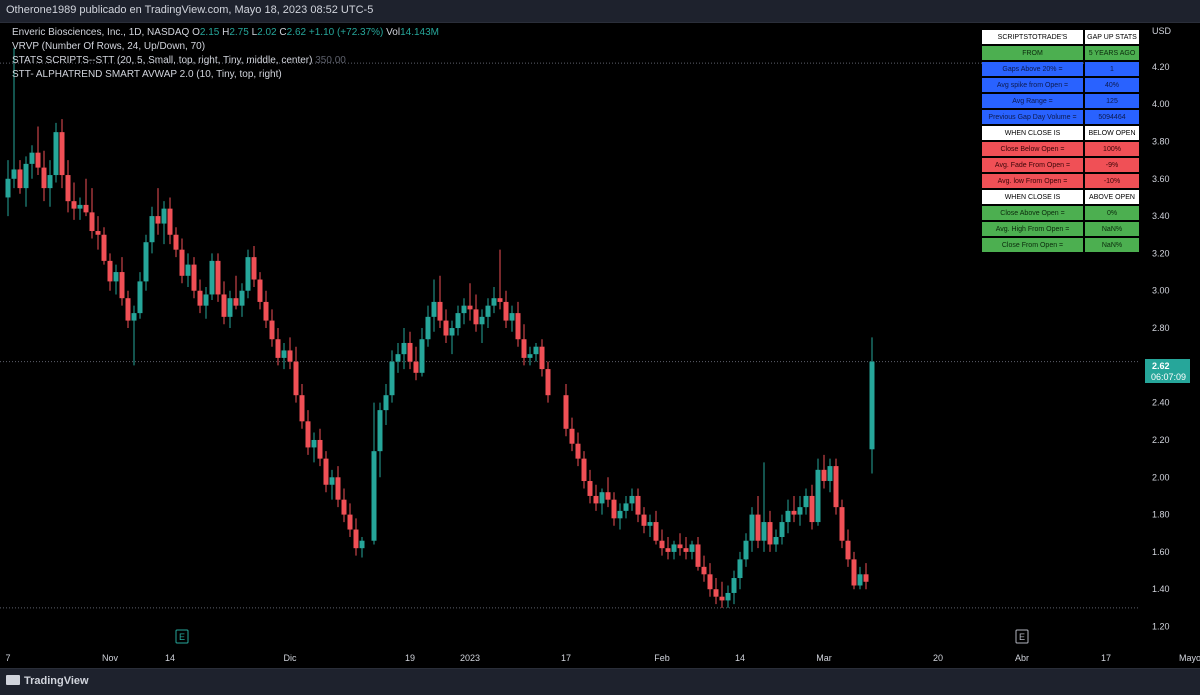 The height and width of the screenshot is (695, 1200). What do you see at coordinates (1032, 165) in the screenshot?
I see `stats-label: Avg. Fade From Open =` at bounding box center [1032, 165].